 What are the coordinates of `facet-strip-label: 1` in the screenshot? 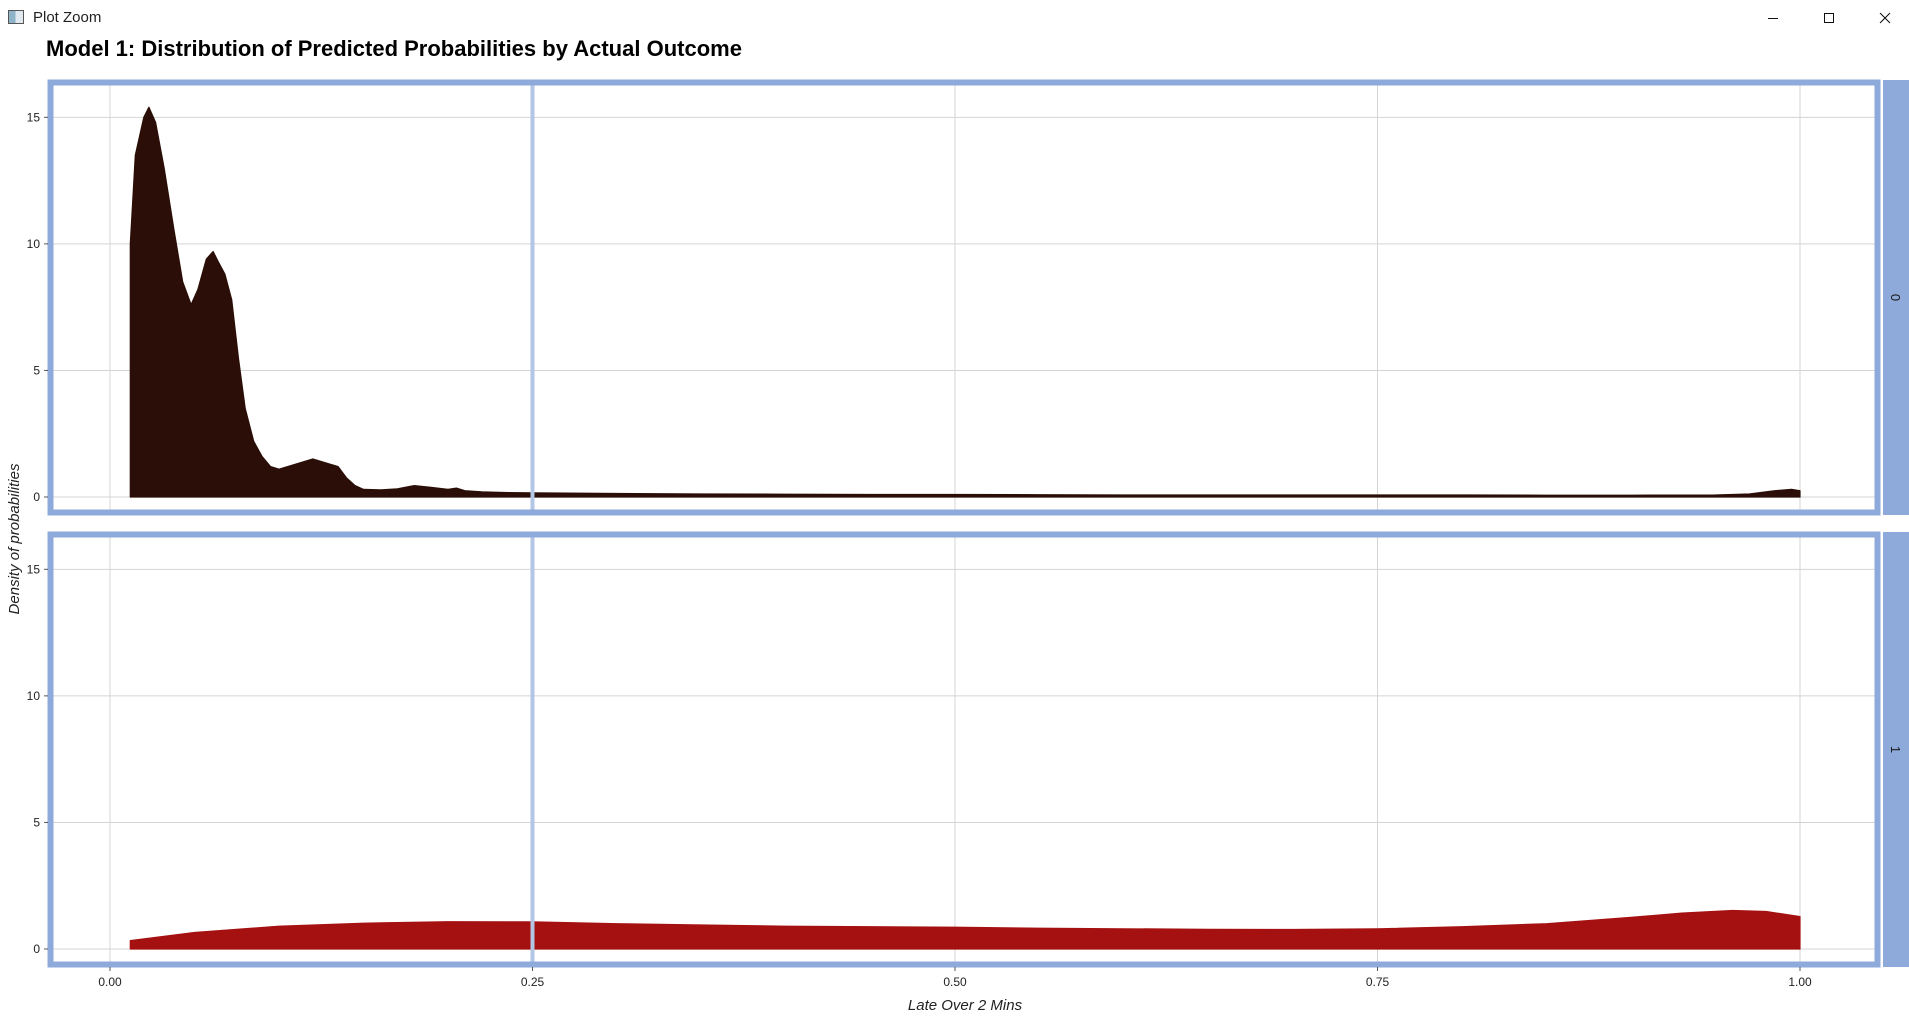 It's located at (1895, 749).